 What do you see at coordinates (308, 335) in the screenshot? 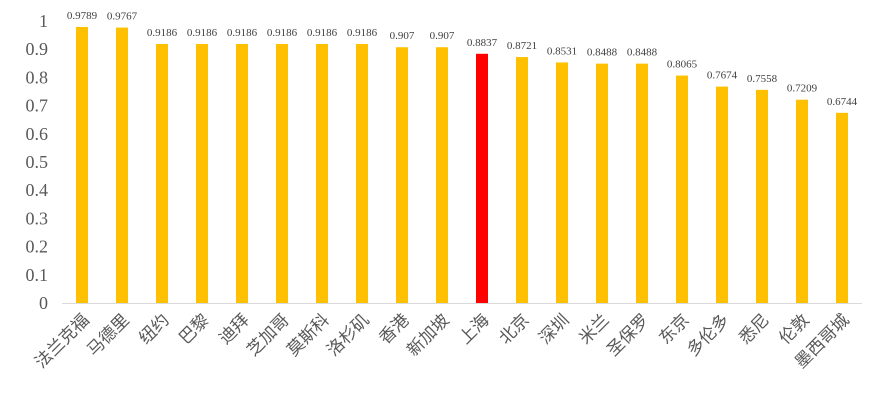
I see `x-tick-label: 莫斯科` at bounding box center [308, 335].